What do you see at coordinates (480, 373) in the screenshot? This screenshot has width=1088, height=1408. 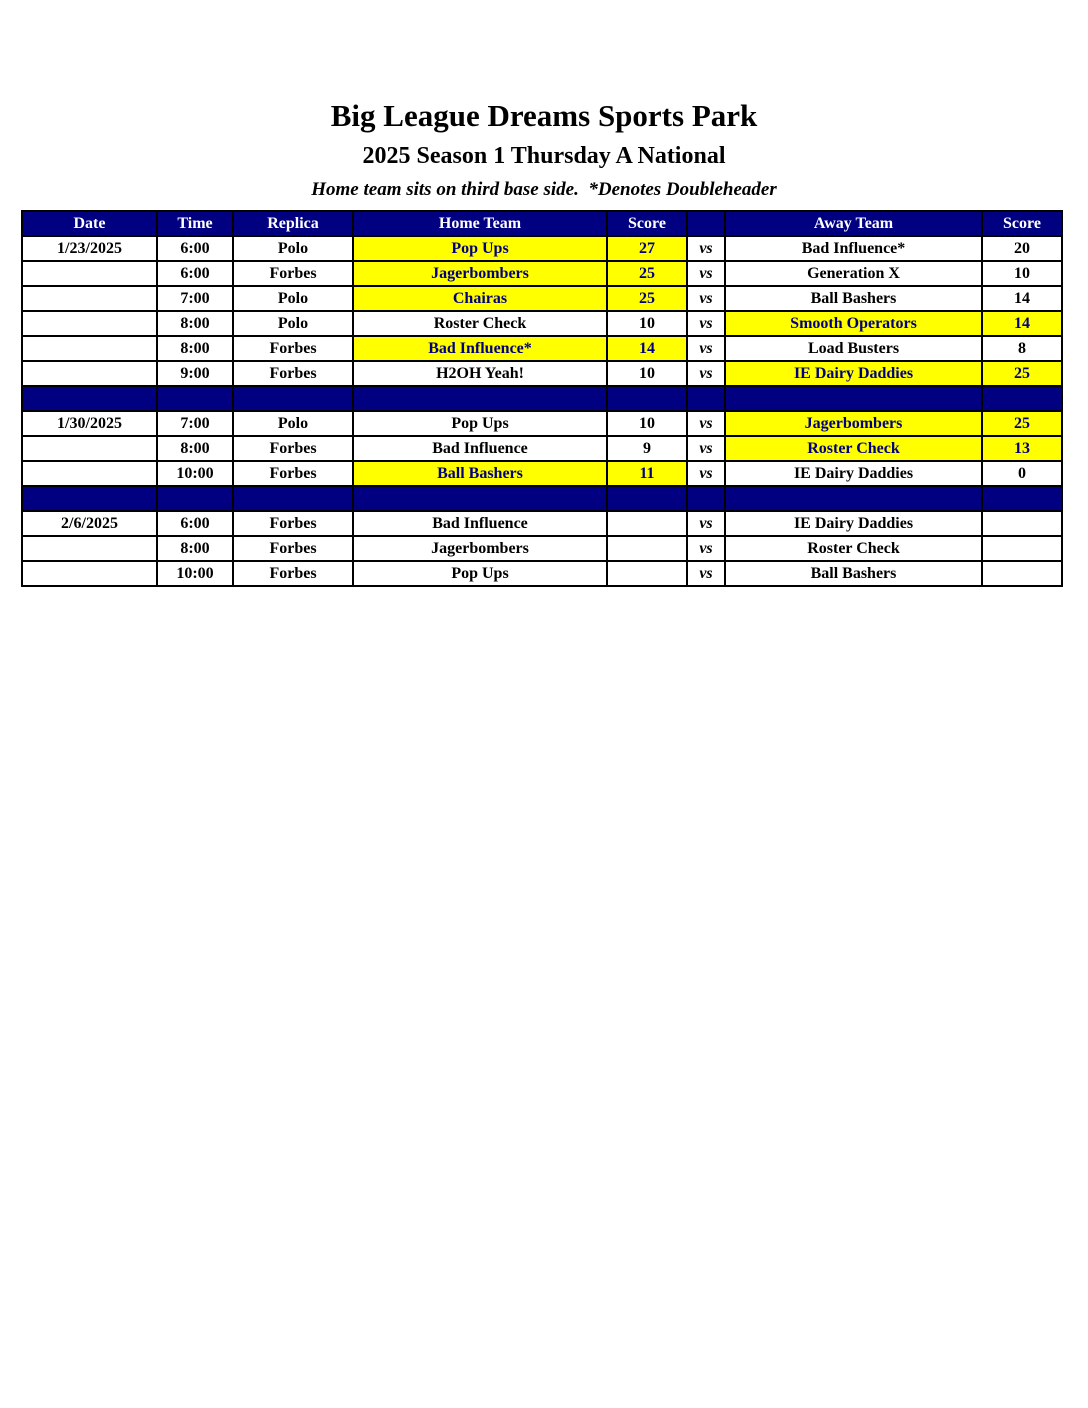 I see `home-team-cell: H2OH Yeah!` at bounding box center [480, 373].